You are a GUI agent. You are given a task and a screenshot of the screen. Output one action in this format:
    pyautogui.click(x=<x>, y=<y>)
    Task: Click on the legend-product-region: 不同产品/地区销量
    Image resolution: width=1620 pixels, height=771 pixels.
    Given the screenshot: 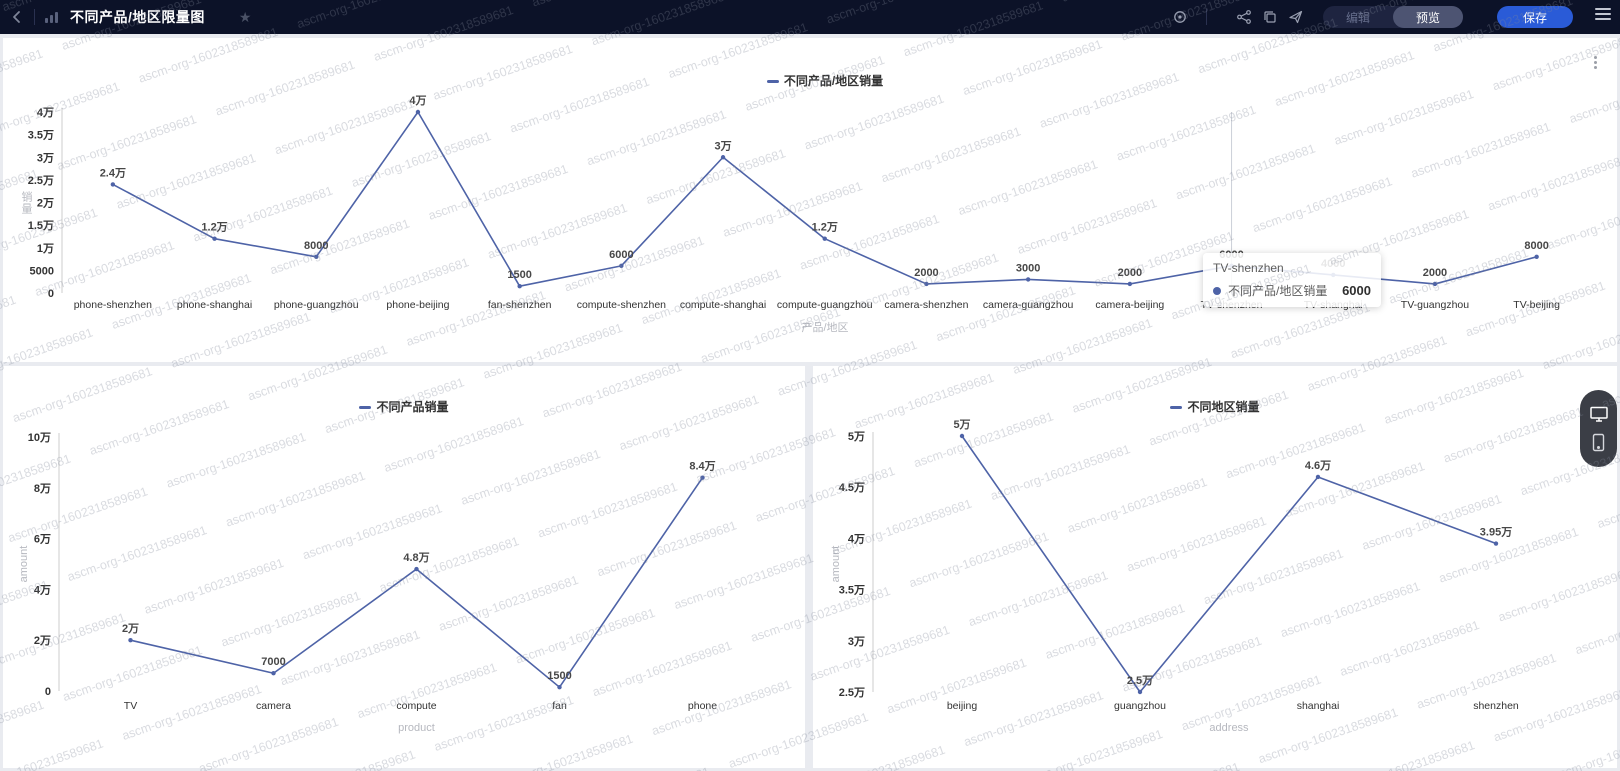 What is the action you would take?
    pyautogui.click(x=810, y=80)
    